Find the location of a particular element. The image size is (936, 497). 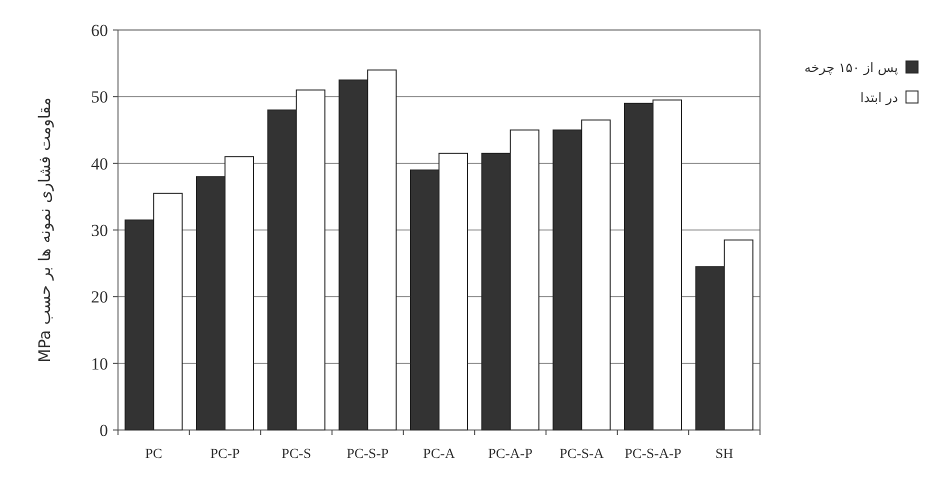

x-tick-label: PC-S is located at coordinates (297, 454).